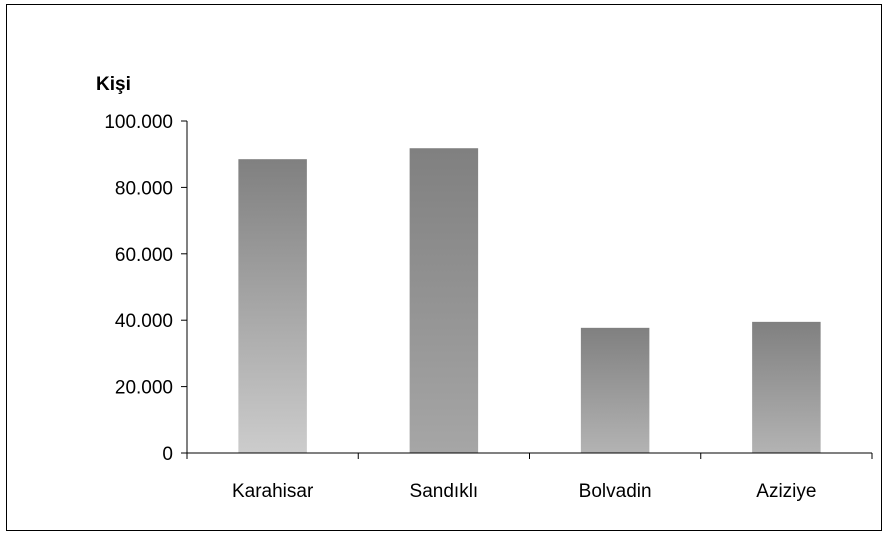 This screenshot has height=535, width=885. Describe the element at coordinates (144, 388) in the screenshot. I see `y-tick-label: 20.000` at that location.